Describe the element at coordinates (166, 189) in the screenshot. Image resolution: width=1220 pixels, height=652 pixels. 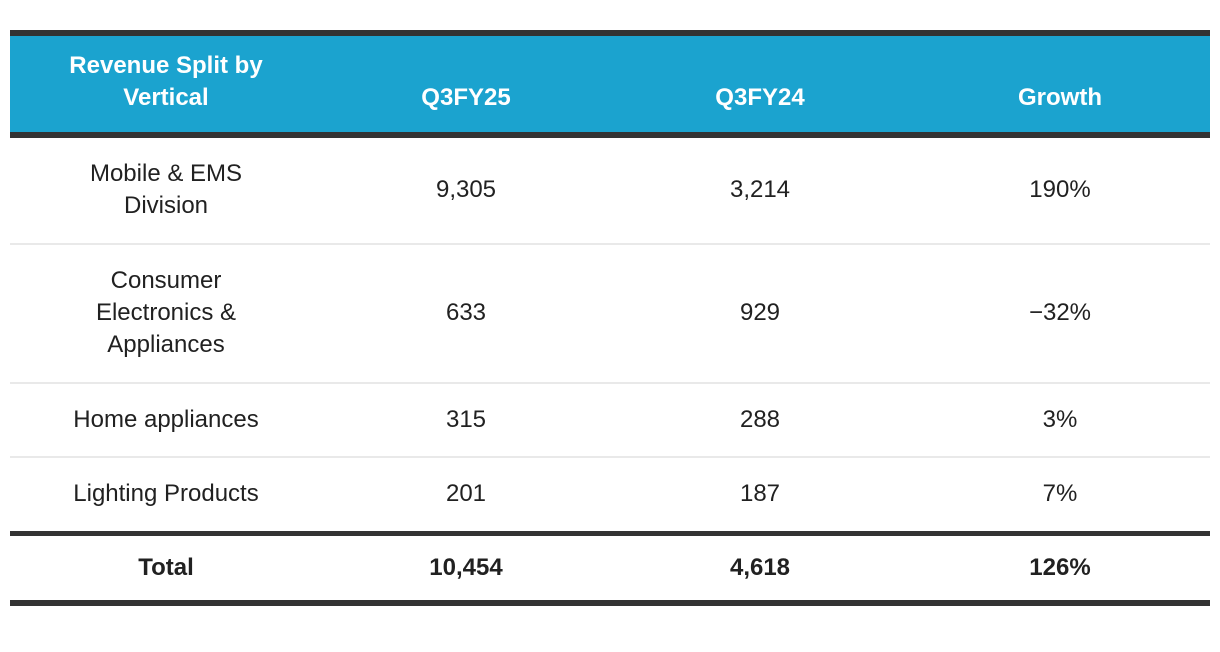
I see `row-label: Mobile & EMS Division` at that location.